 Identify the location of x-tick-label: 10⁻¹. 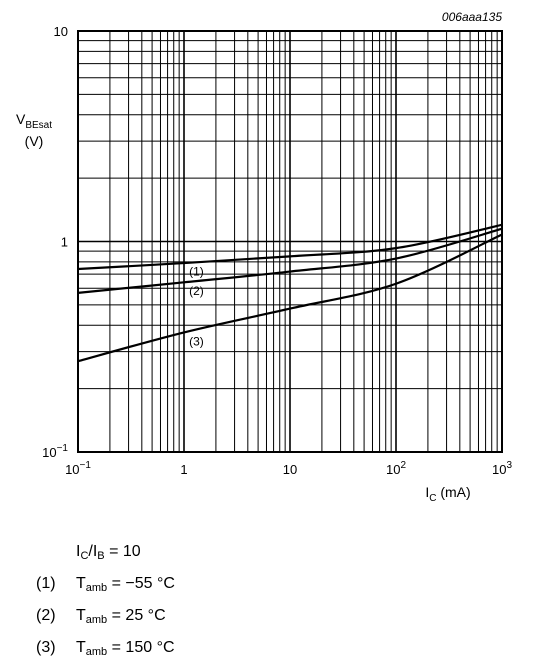
(78, 468).